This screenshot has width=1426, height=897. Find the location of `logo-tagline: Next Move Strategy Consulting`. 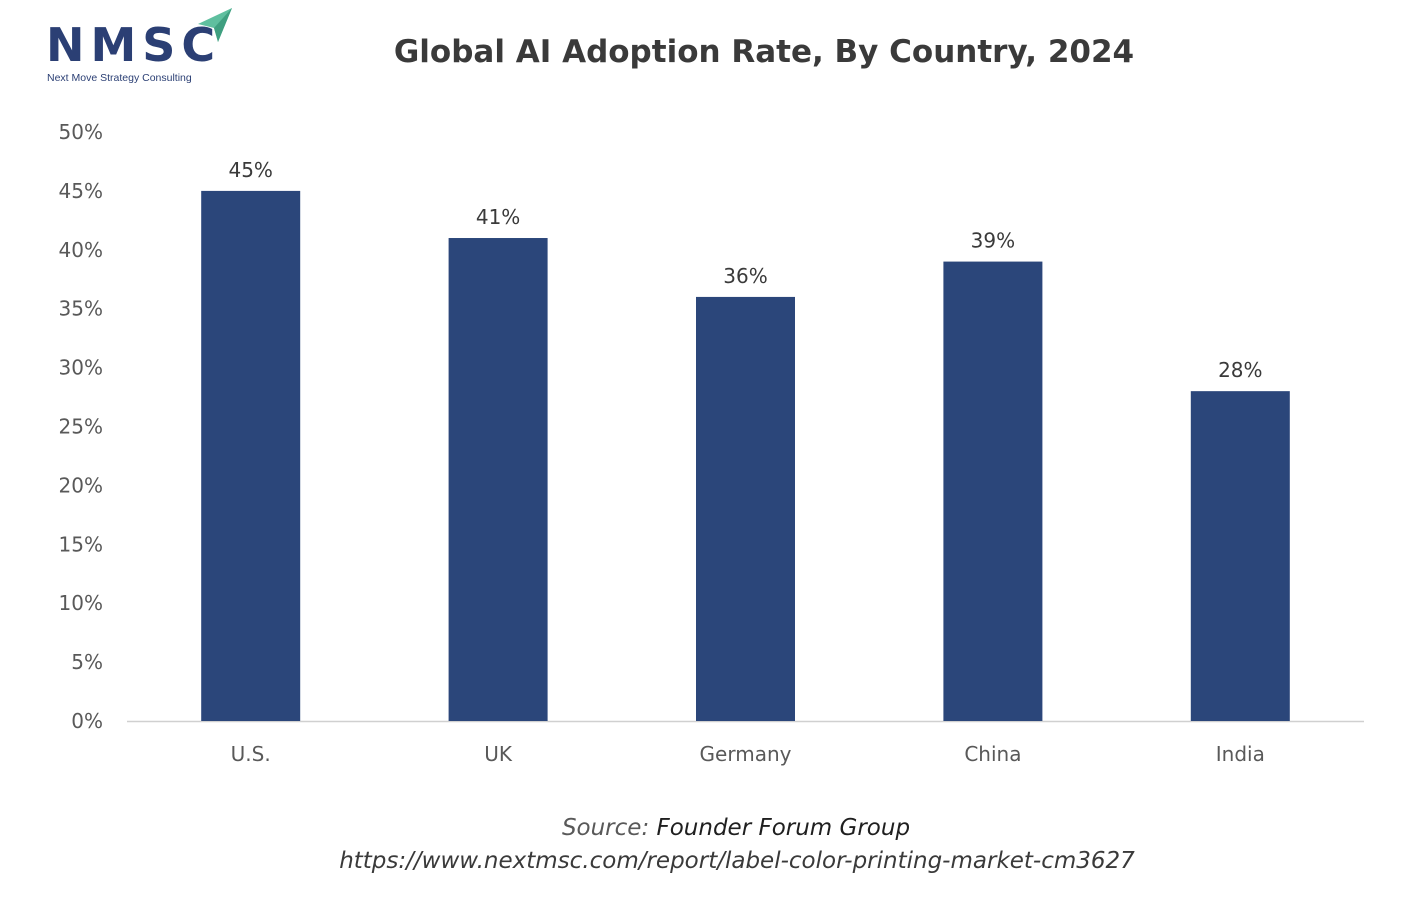

logo-tagline: Next Move Strategy Consulting is located at coordinates (119, 78).